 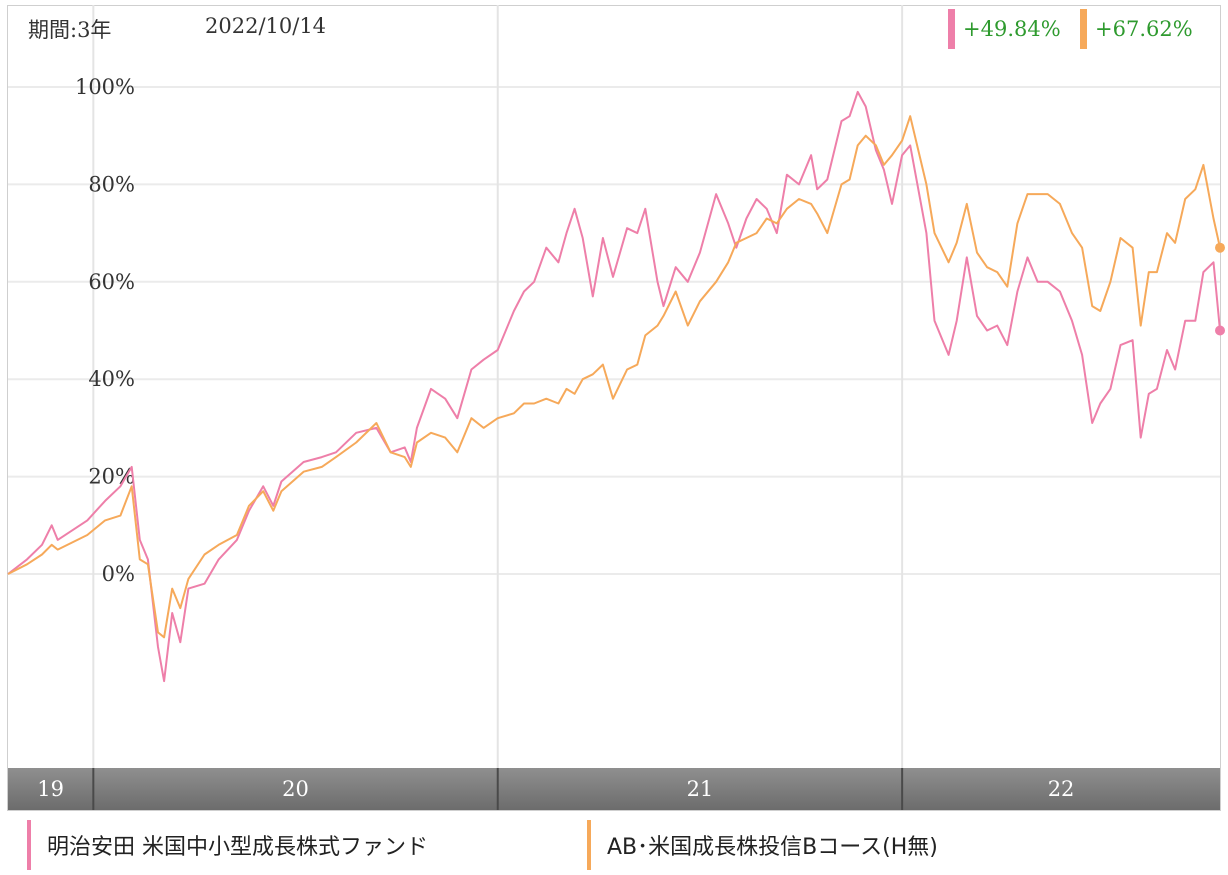 I want to click on legend-item-series-2: AB･米国成長株投信Bコース(H無), so click(x=762, y=845).